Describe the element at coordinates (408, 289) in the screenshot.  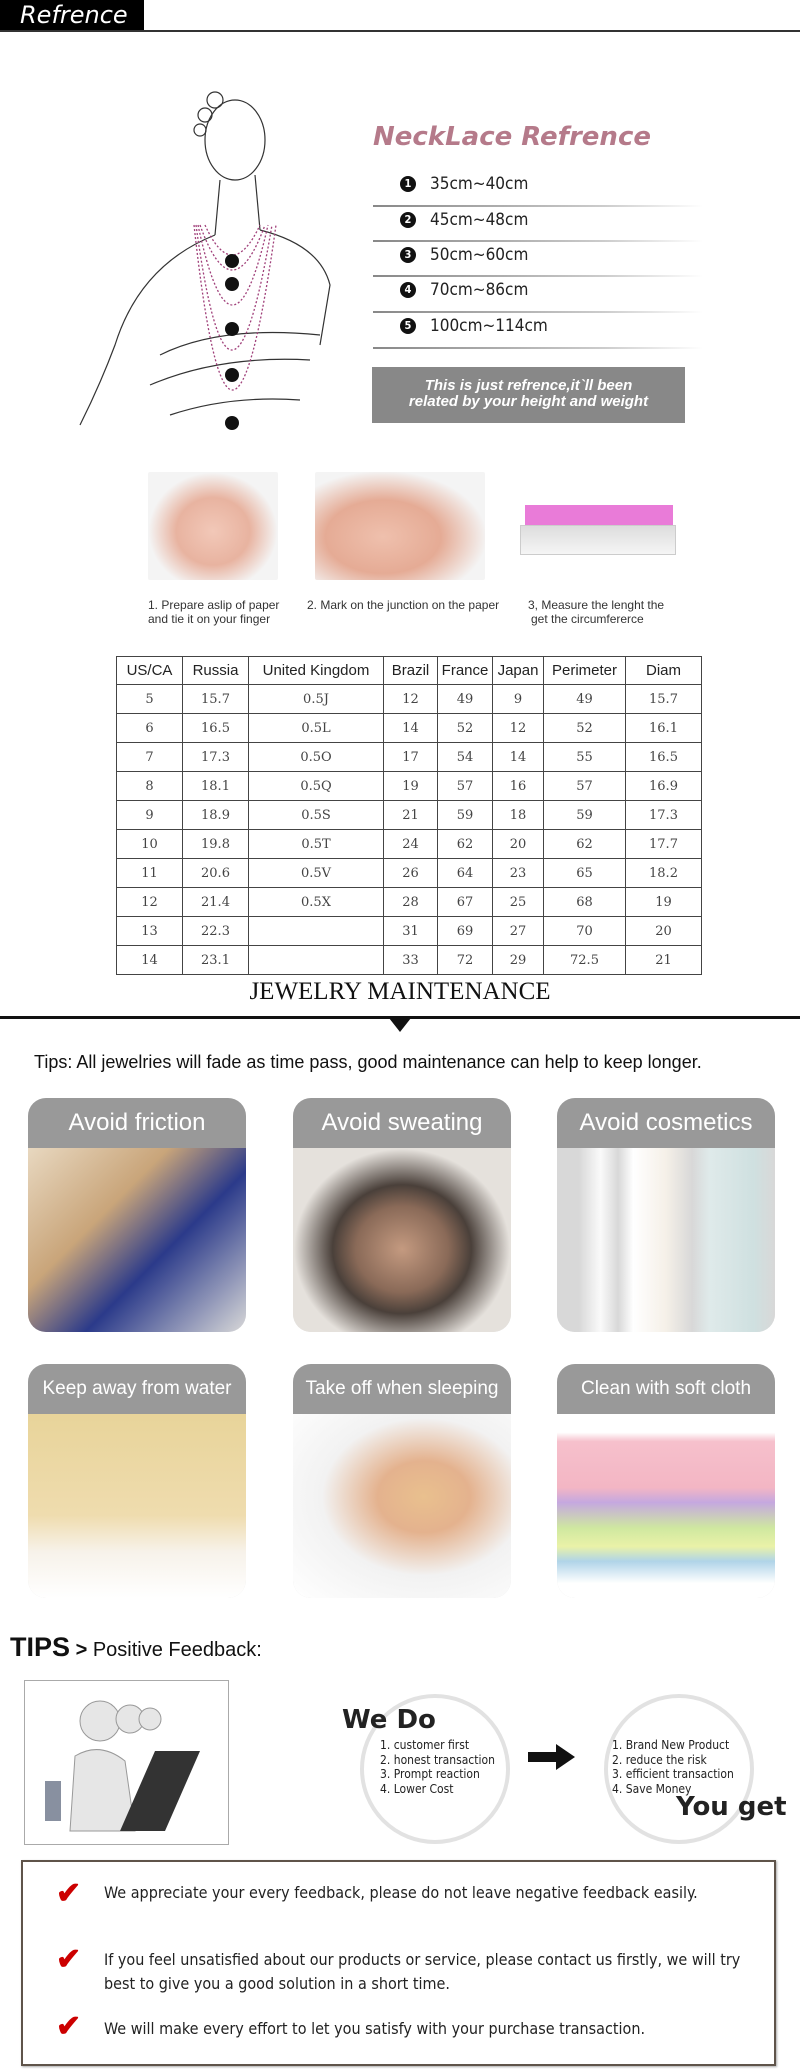
I see `number-badge: 4` at that location.